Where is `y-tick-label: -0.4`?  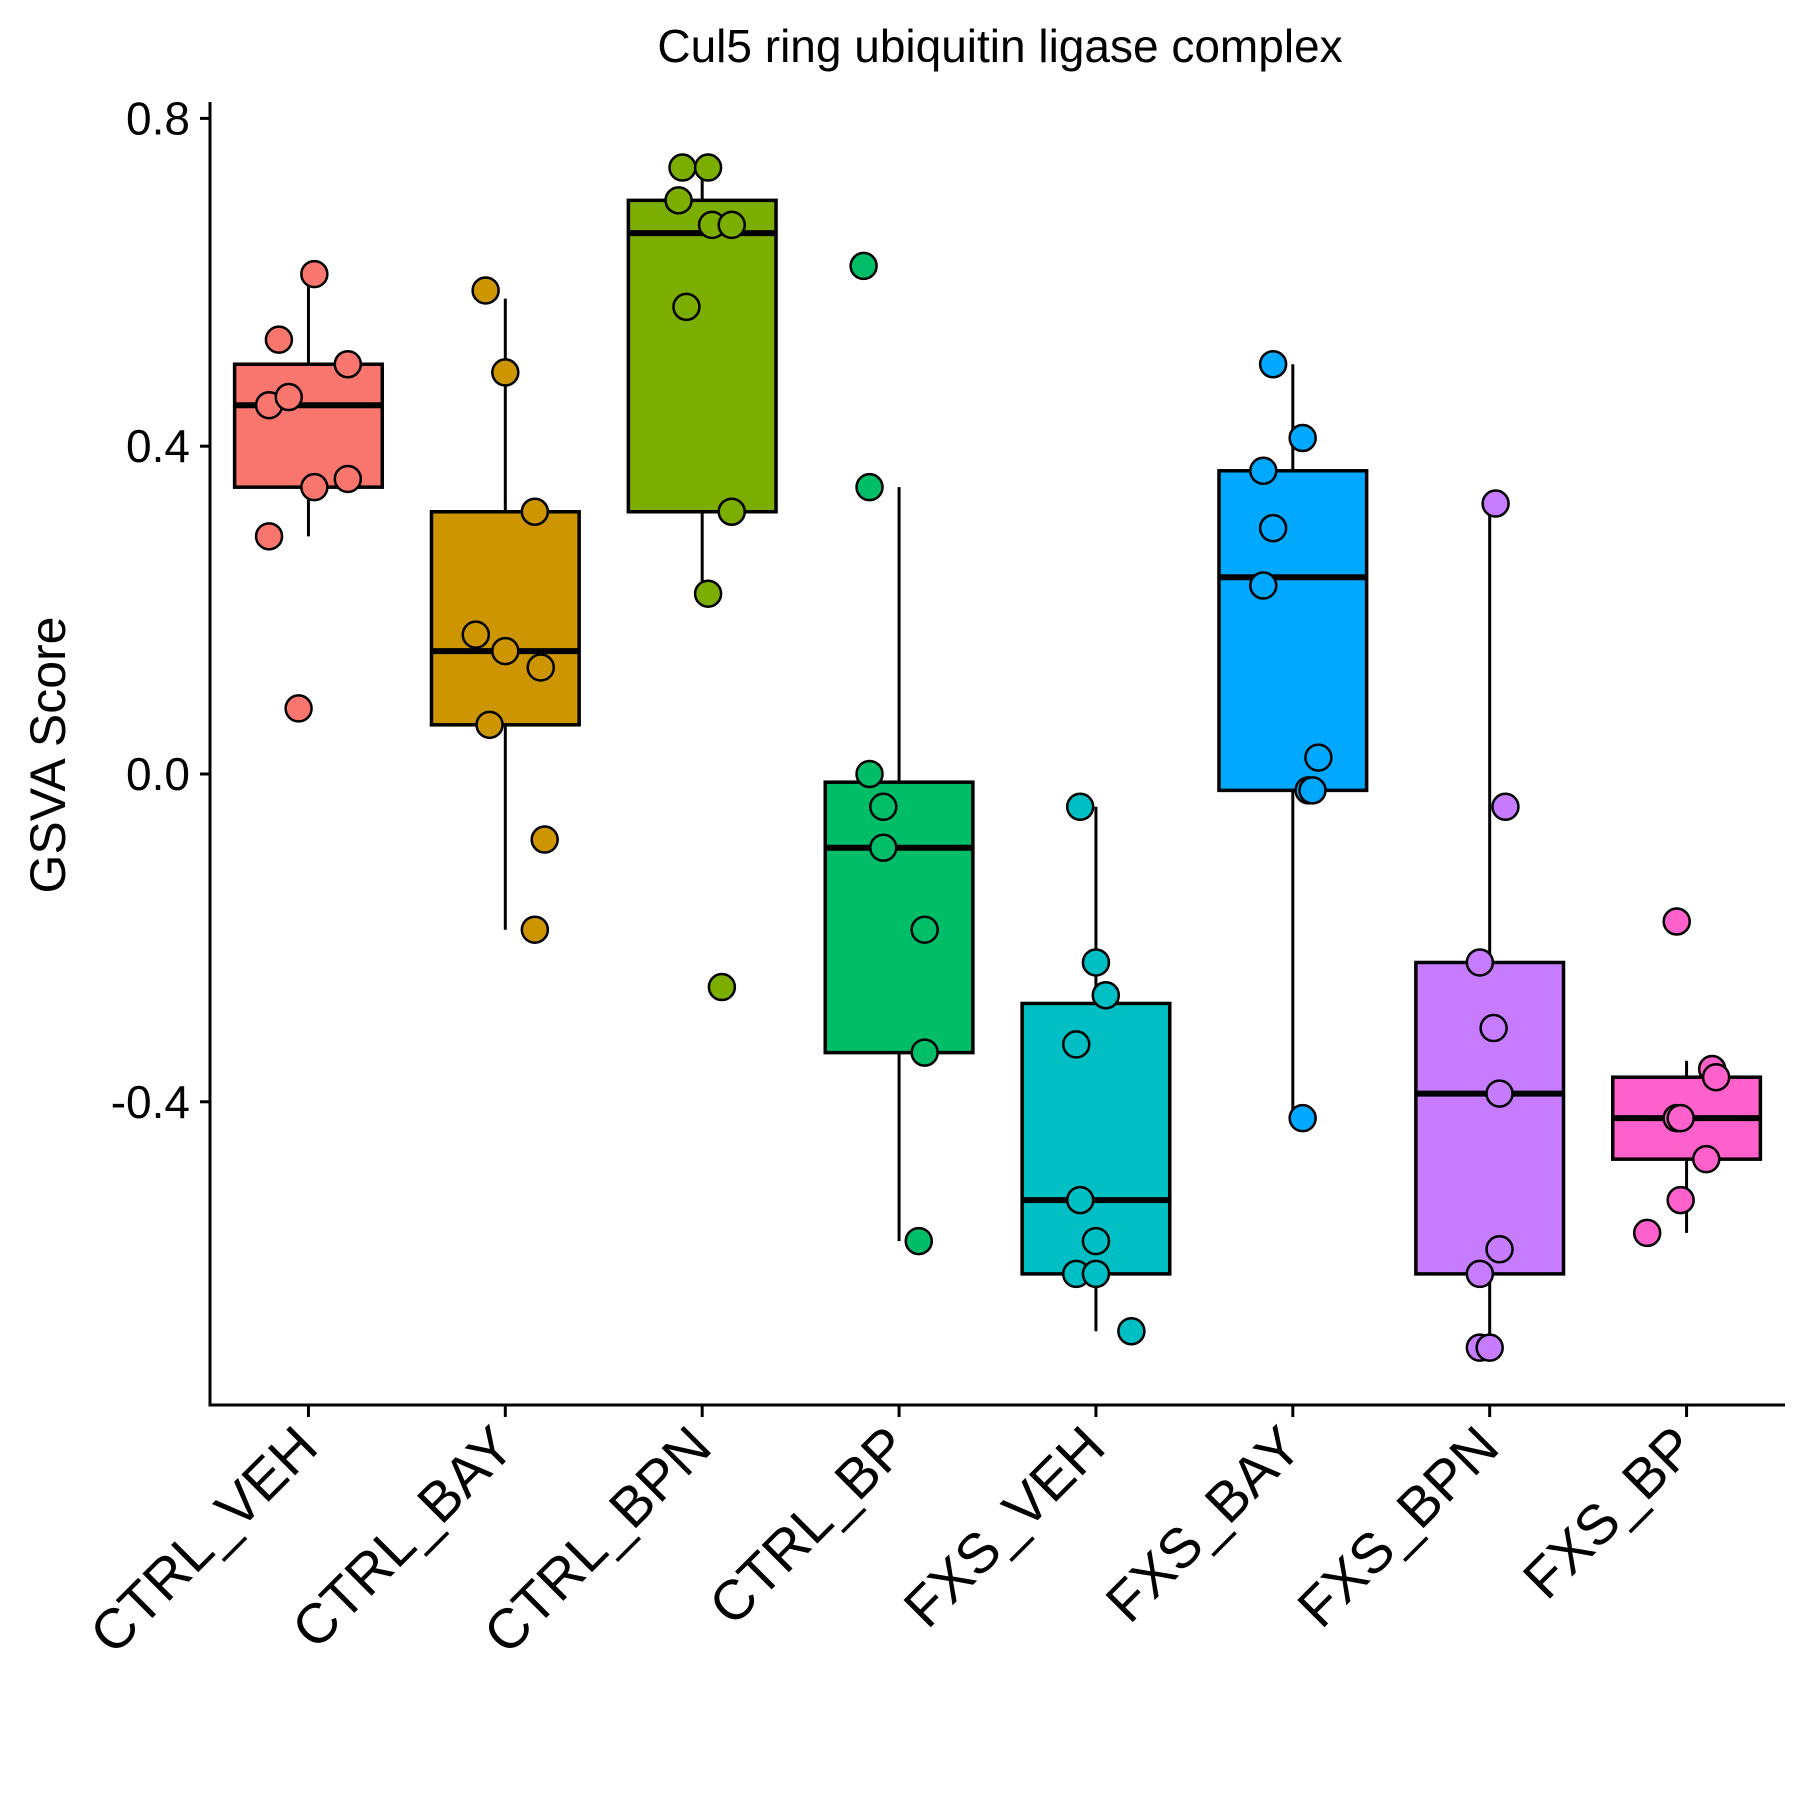 y-tick-label: -0.4 is located at coordinates (150, 1102).